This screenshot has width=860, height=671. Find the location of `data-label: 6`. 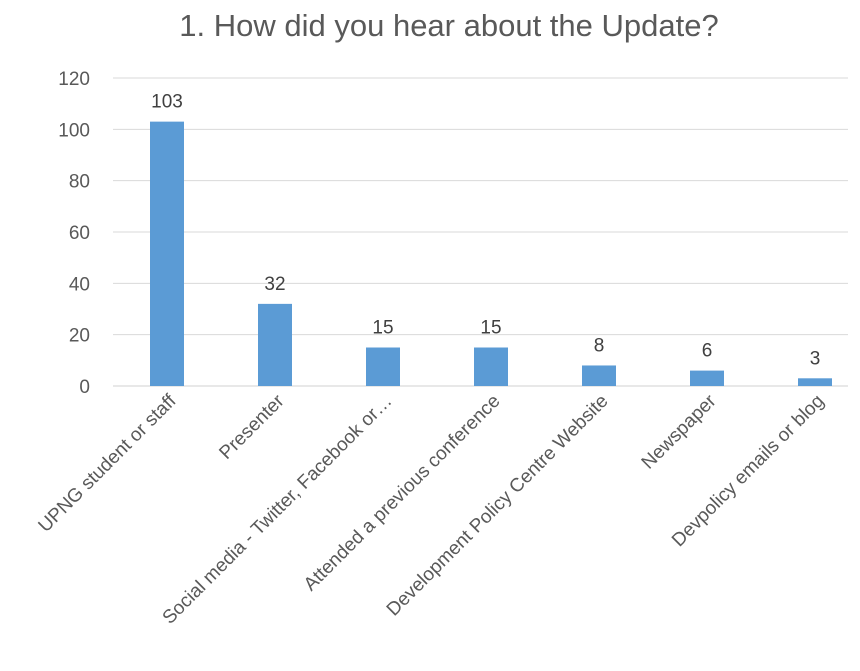

data-label: 6 is located at coordinates (707, 351).